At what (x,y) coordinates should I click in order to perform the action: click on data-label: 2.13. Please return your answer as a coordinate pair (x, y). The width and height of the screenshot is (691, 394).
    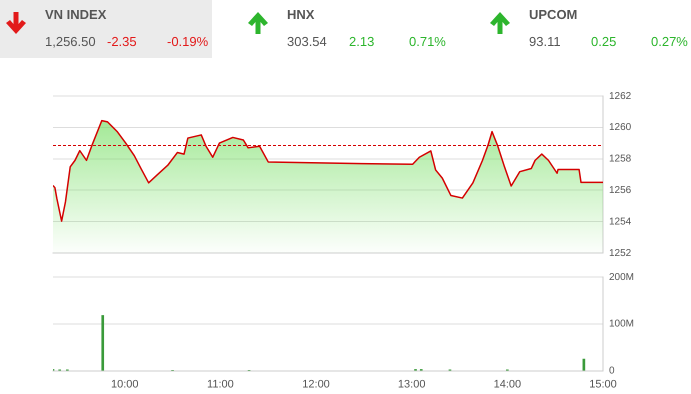
    Looking at the image, I should click on (361, 41).